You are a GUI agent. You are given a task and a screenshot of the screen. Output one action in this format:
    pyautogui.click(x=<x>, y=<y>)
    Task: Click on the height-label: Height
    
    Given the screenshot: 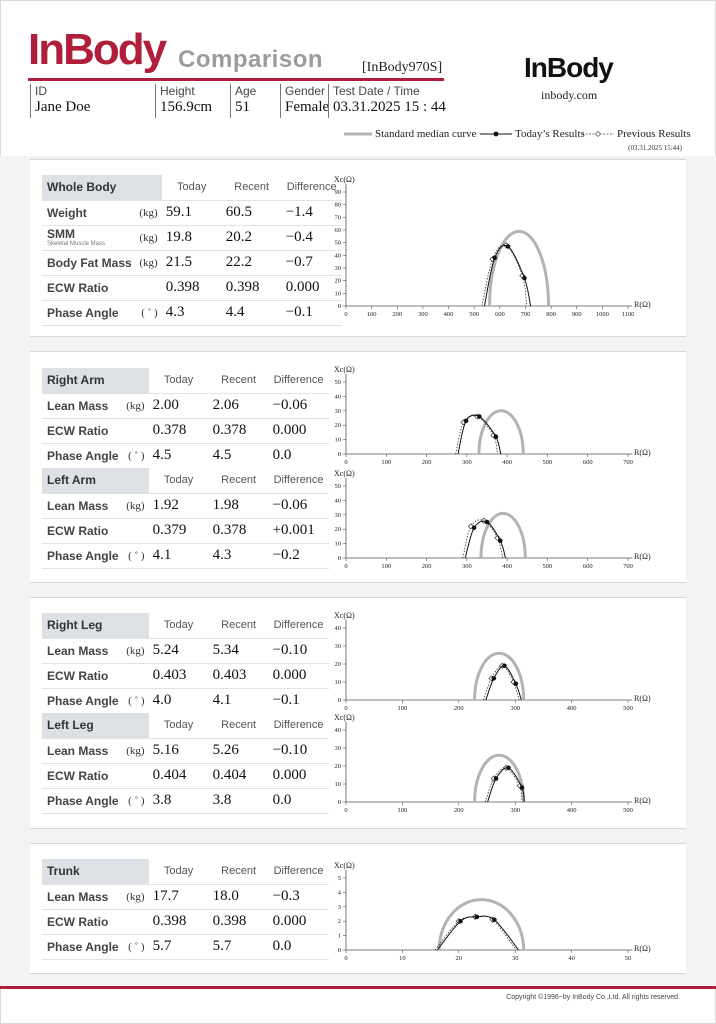 What is the action you would take?
    pyautogui.click(x=177, y=91)
    